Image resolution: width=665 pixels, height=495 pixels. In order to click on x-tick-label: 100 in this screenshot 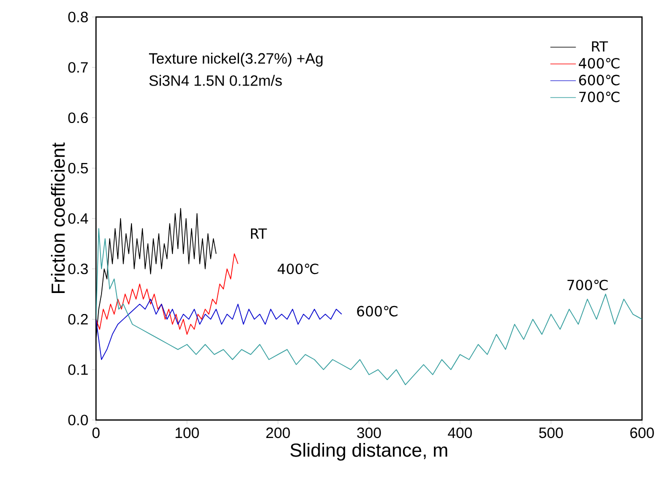, I will do `click(187, 433)`.